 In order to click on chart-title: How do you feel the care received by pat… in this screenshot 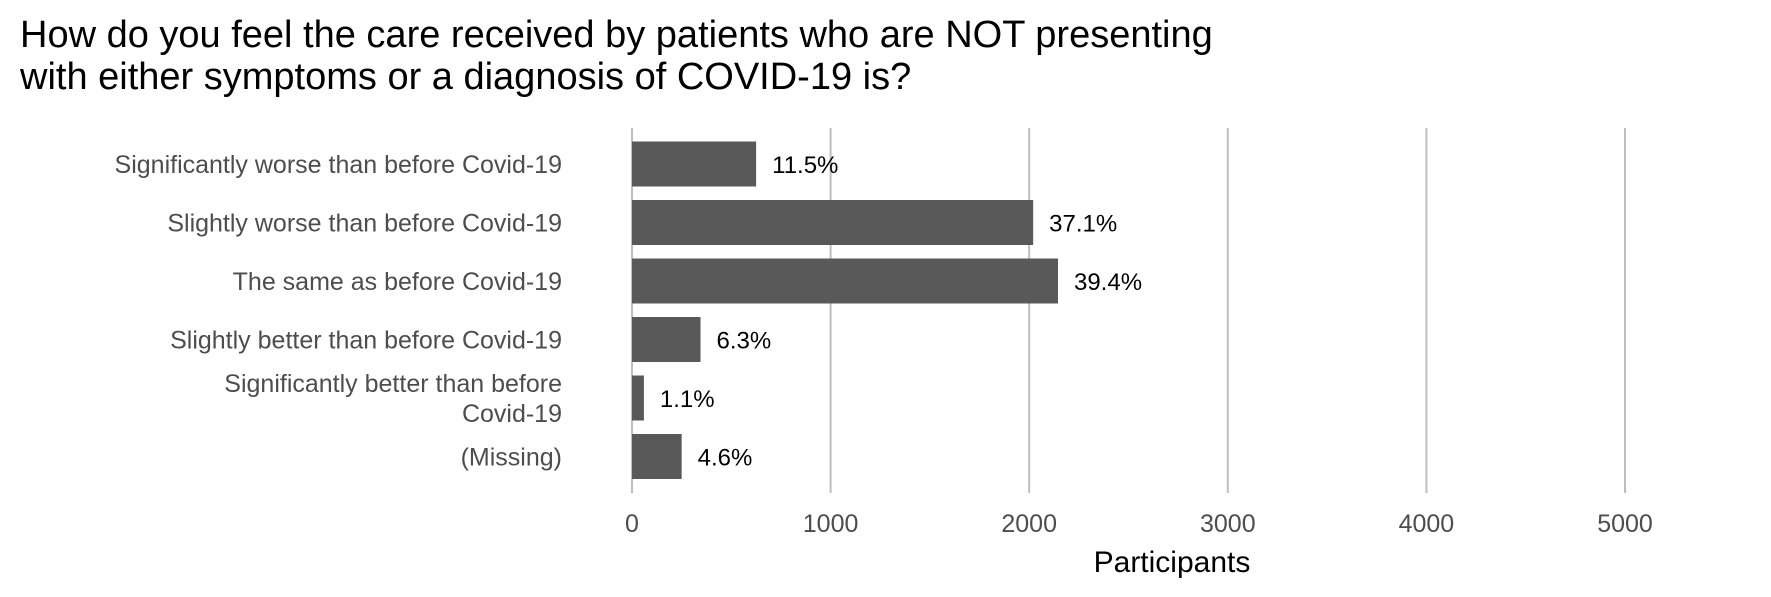, I will do `click(770, 56)`.